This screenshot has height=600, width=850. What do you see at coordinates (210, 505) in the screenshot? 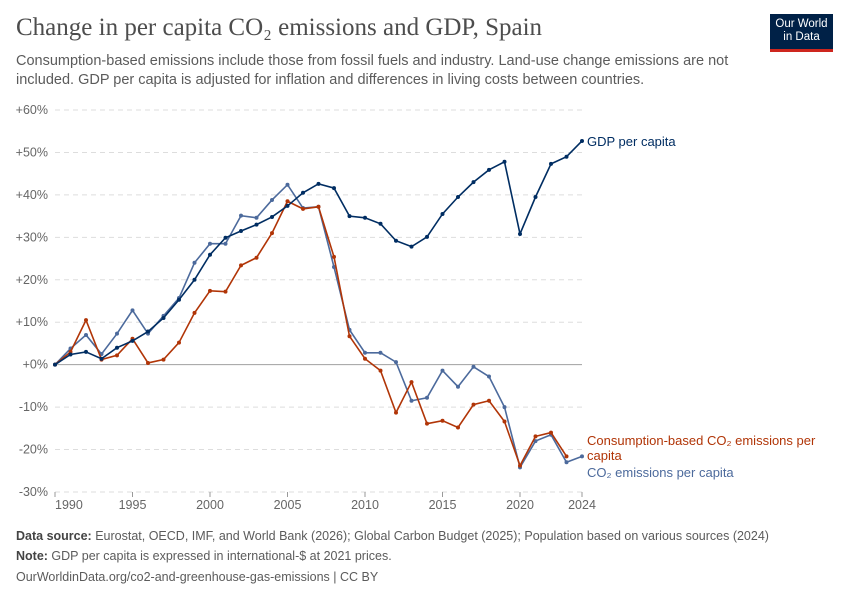
I see `x-tick-label: 2000` at bounding box center [210, 505].